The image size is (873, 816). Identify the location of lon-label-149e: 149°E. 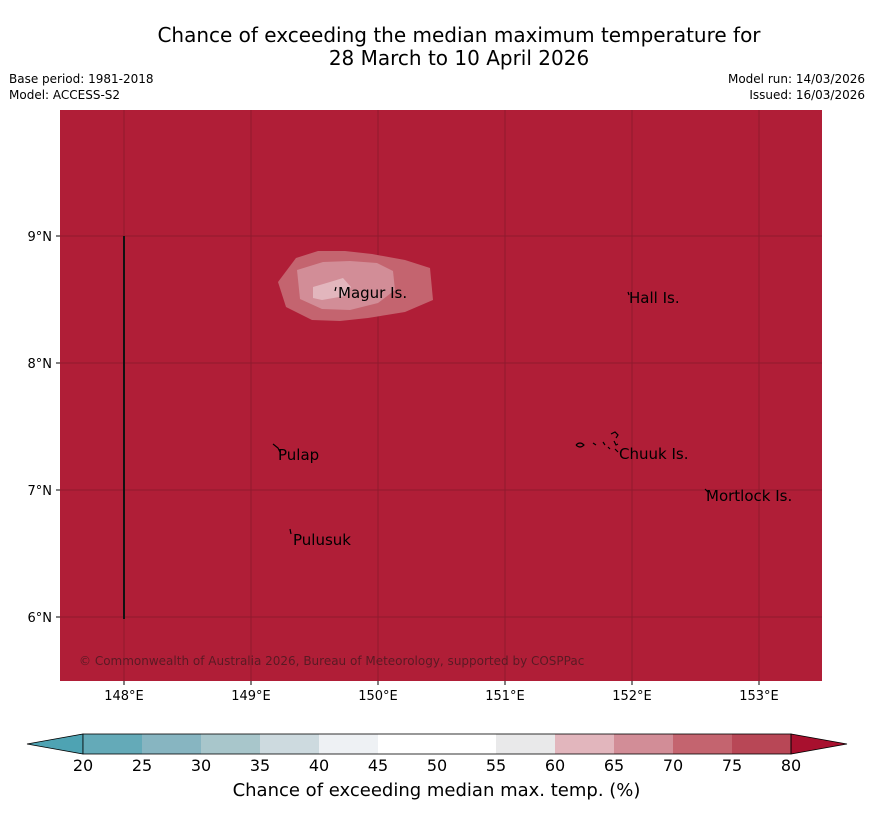
(251, 696).